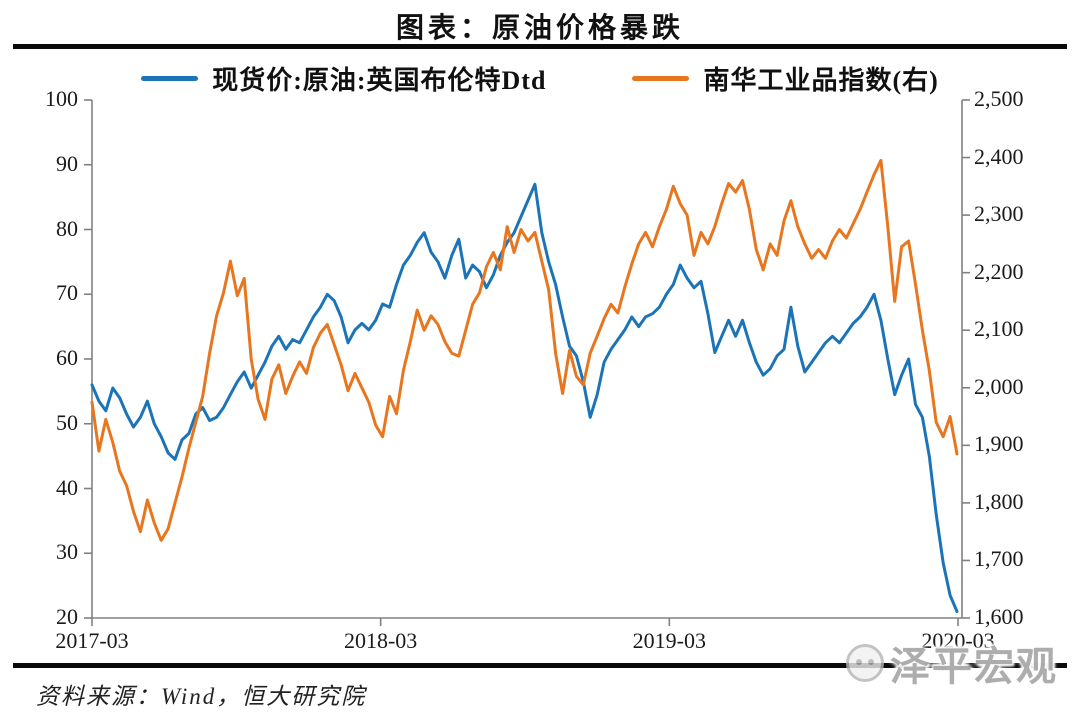 The height and width of the screenshot is (713, 1080). I want to click on x-tick-label: 2017-03, so click(92, 640).